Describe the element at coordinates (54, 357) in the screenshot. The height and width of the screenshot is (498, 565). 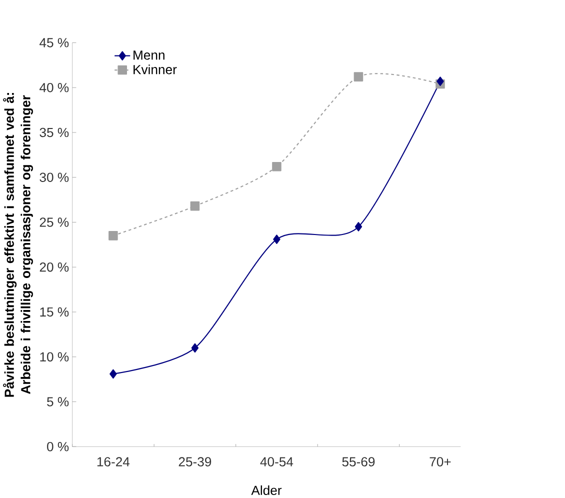
I see `y-tick-label: 10 %` at that location.